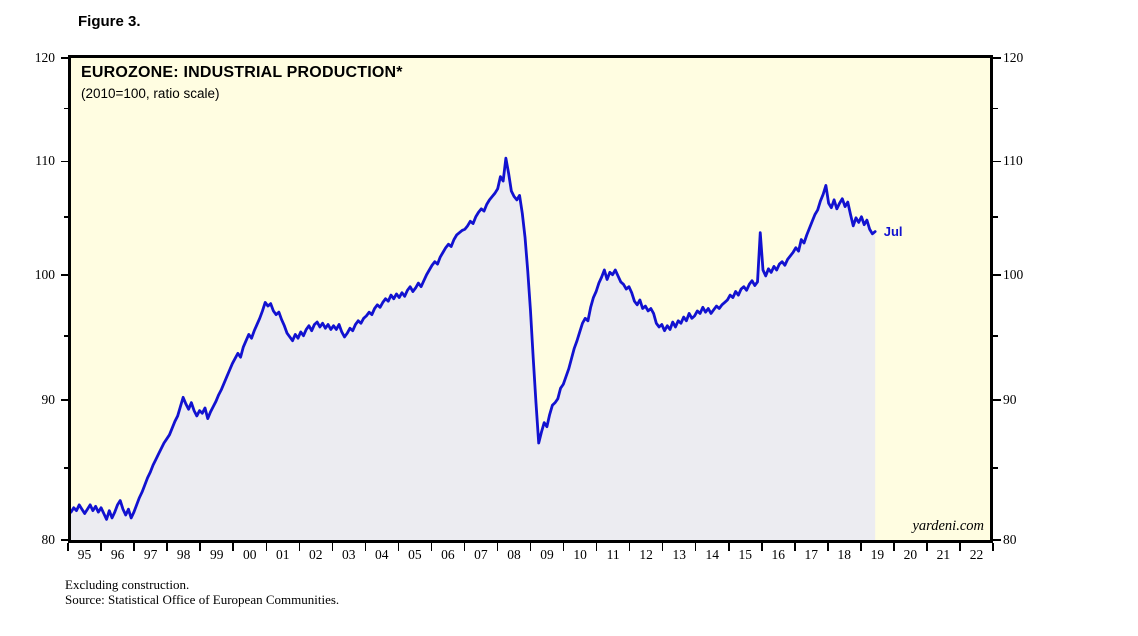 This screenshot has width=1138, height=636. What do you see at coordinates (580, 554) in the screenshot?
I see `x-tick-label: 10` at bounding box center [580, 554].